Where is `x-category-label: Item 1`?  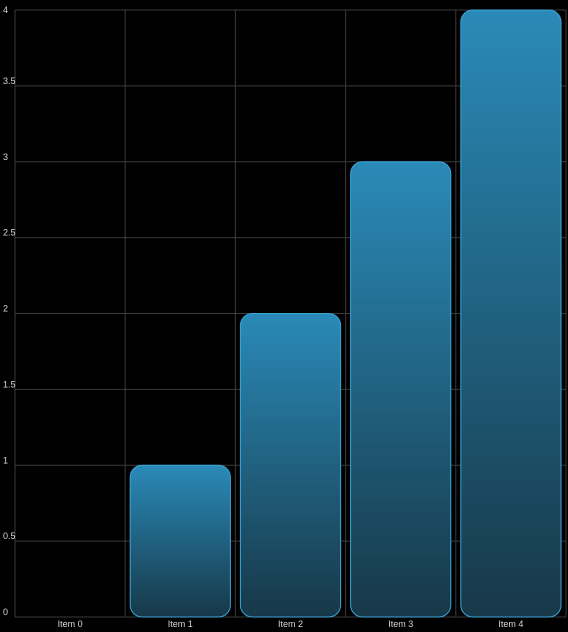
x-category-label: Item 1 is located at coordinates (180, 624).